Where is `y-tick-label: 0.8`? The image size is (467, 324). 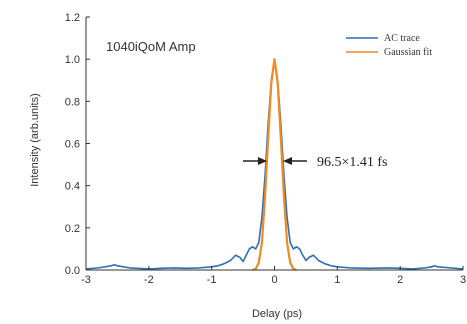
y-tick-label: 0.8 is located at coordinates (72, 102).